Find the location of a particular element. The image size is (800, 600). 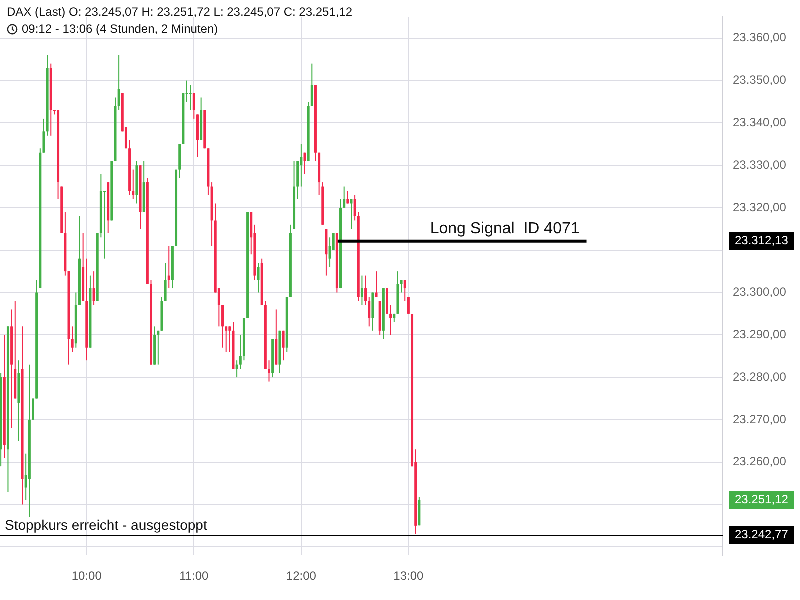

y-tick-label: 23.290,00 is located at coordinates (760, 334).